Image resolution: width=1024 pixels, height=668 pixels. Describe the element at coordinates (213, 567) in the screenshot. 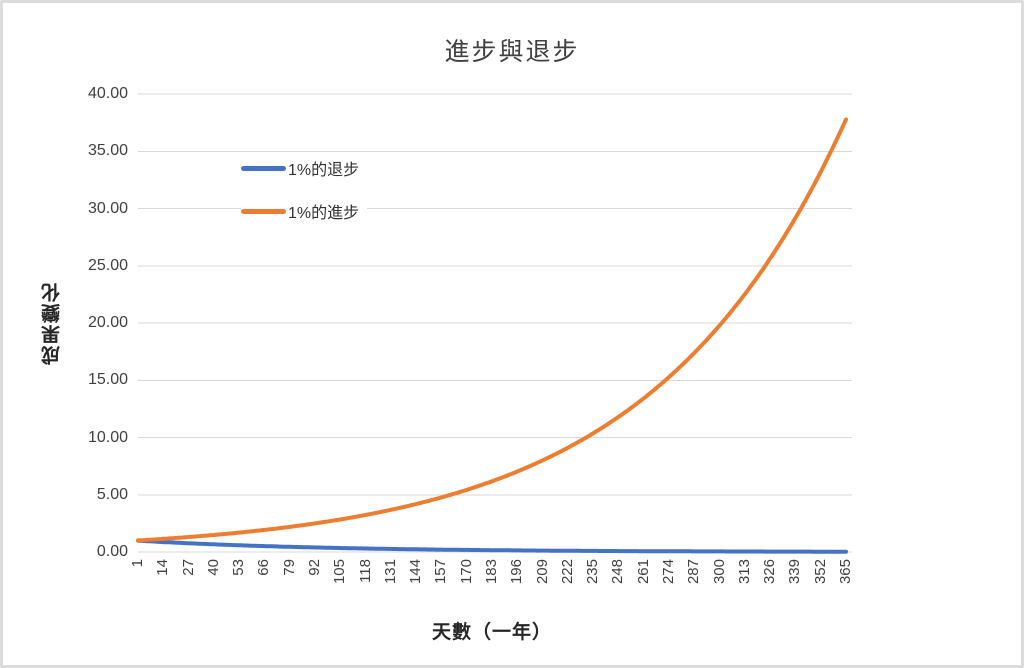

I see `x-tick-label: 40` at that location.